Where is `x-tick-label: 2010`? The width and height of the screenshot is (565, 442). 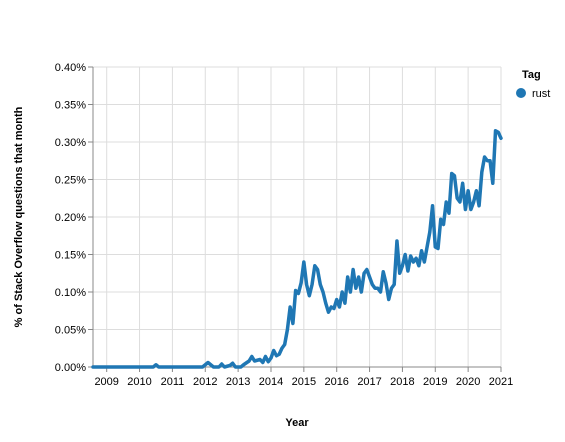
x-tick-label: 2010 is located at coordinates (139, 382).